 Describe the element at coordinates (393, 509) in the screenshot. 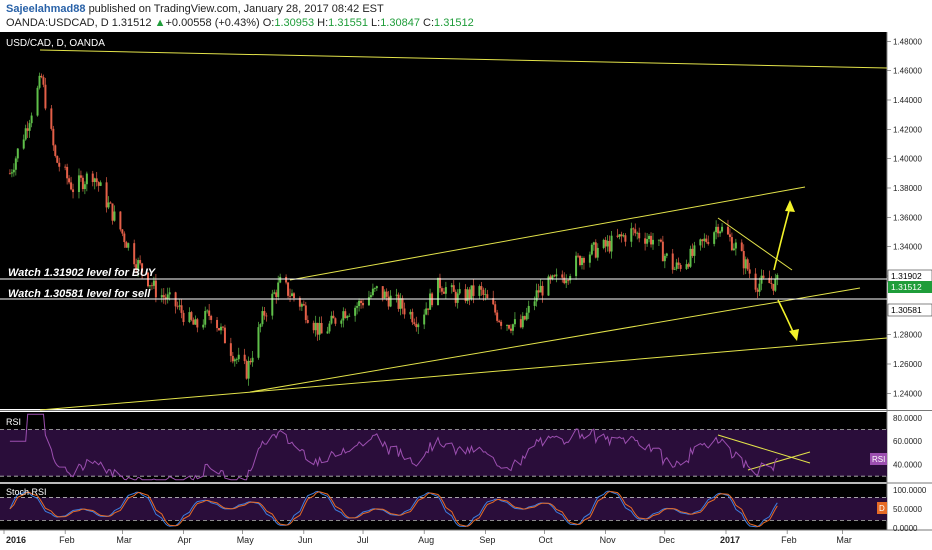

I see `stoch-k-line` at that location.